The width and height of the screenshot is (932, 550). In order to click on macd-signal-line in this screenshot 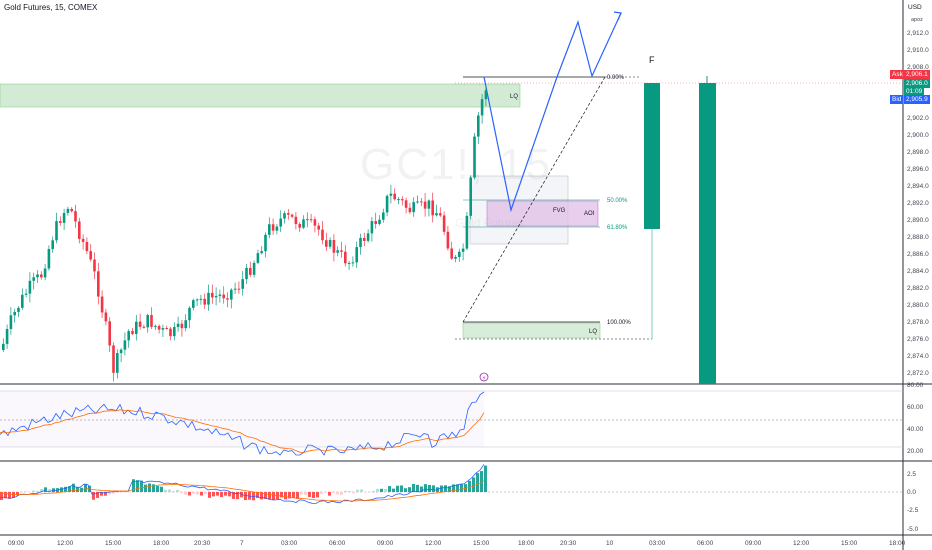, I will do `click(242, 491)`.